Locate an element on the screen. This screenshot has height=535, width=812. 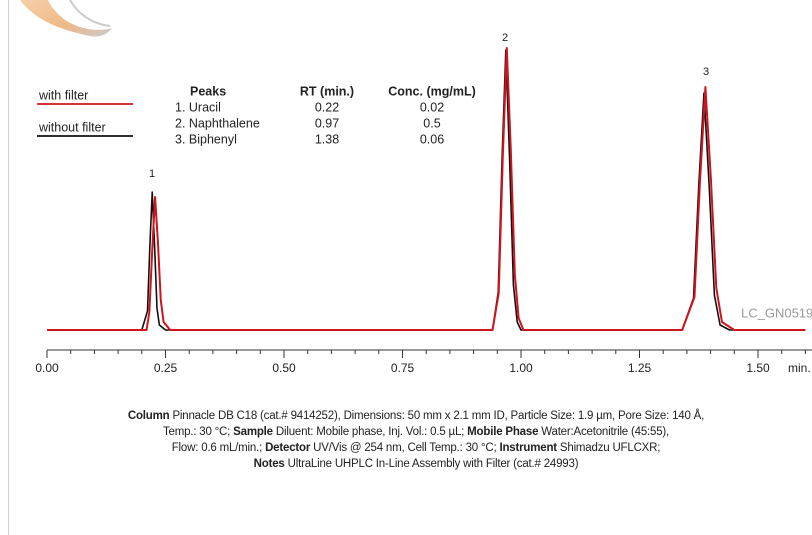
table-cell: 0.22 is located at coordinates (327, 107).